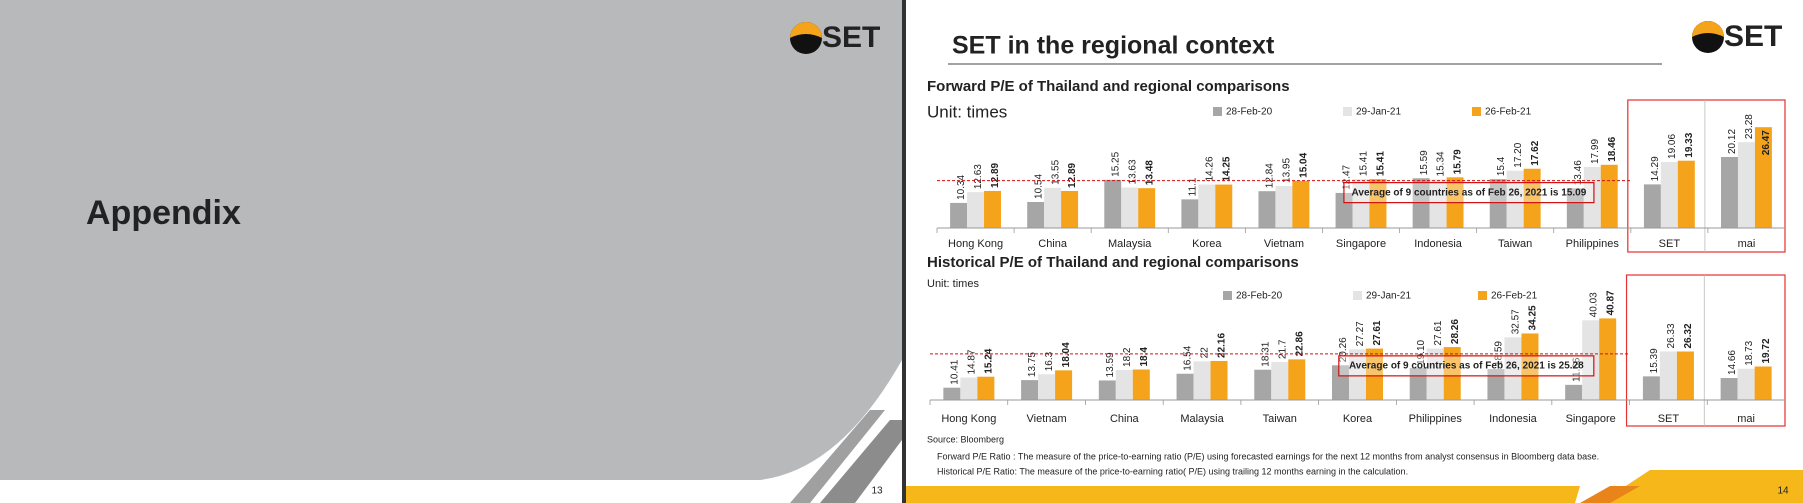 This screenshot has width=1803, height=503. Describe the element at coordinates (1469, 193) in the screenshot. I see `average-box` at that location.